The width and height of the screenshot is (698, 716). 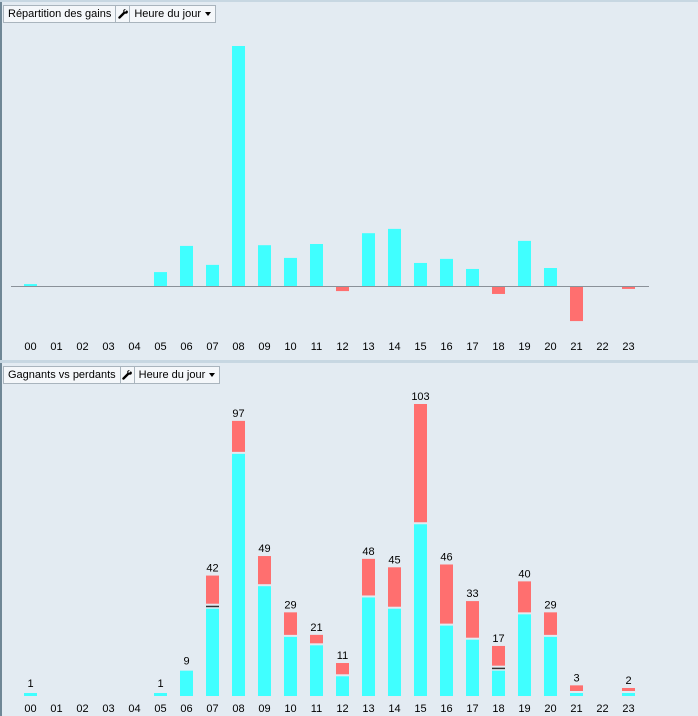 What do you see at coordinates (342, 656) in the screenshot?
I see `bar-total-label: 11` at bounding box center [342, 656].